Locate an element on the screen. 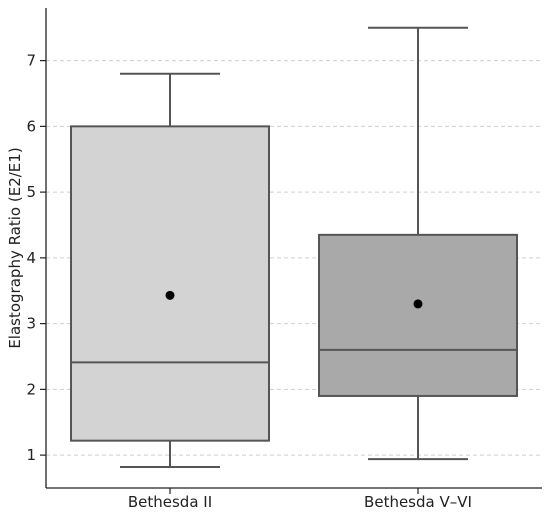 The width and height of the screenshot is (550, 513). y-tick-label-1: 1 is located at coordinates (31, 455).